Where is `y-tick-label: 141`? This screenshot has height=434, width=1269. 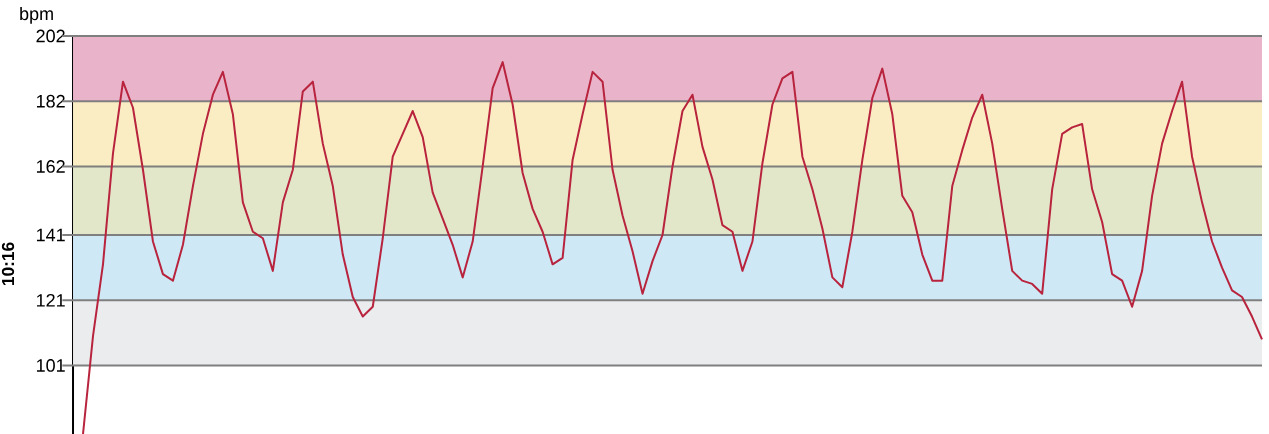 y-tick-label: 141 is located at coordinates (50, 235).